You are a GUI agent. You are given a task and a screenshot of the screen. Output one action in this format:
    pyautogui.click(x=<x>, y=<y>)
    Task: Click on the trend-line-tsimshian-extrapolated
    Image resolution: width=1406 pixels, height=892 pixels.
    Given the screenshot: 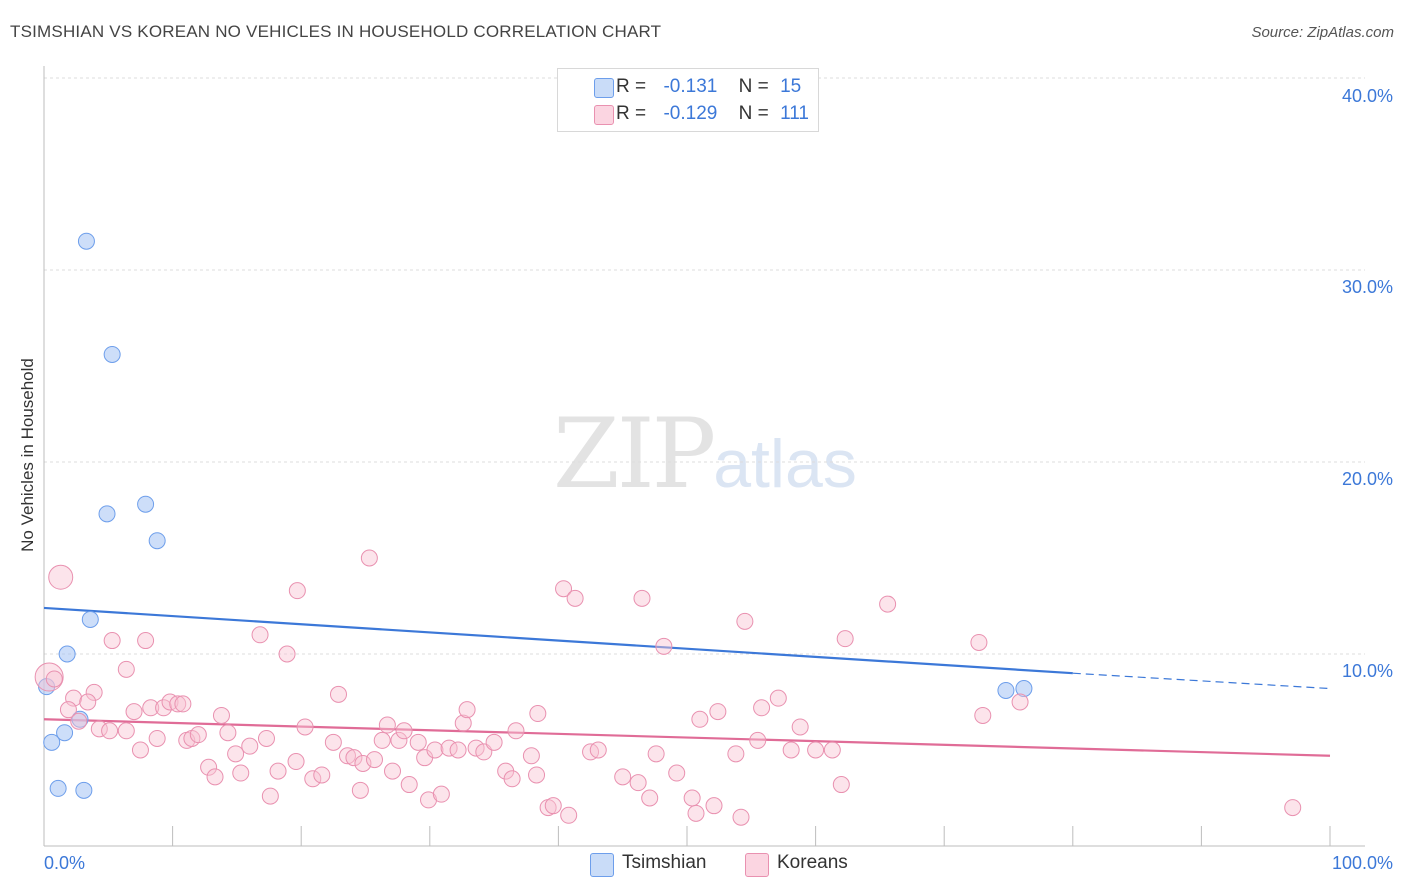 What is the action you would take?
    pyautogui.click(x=1201, y=681)
    